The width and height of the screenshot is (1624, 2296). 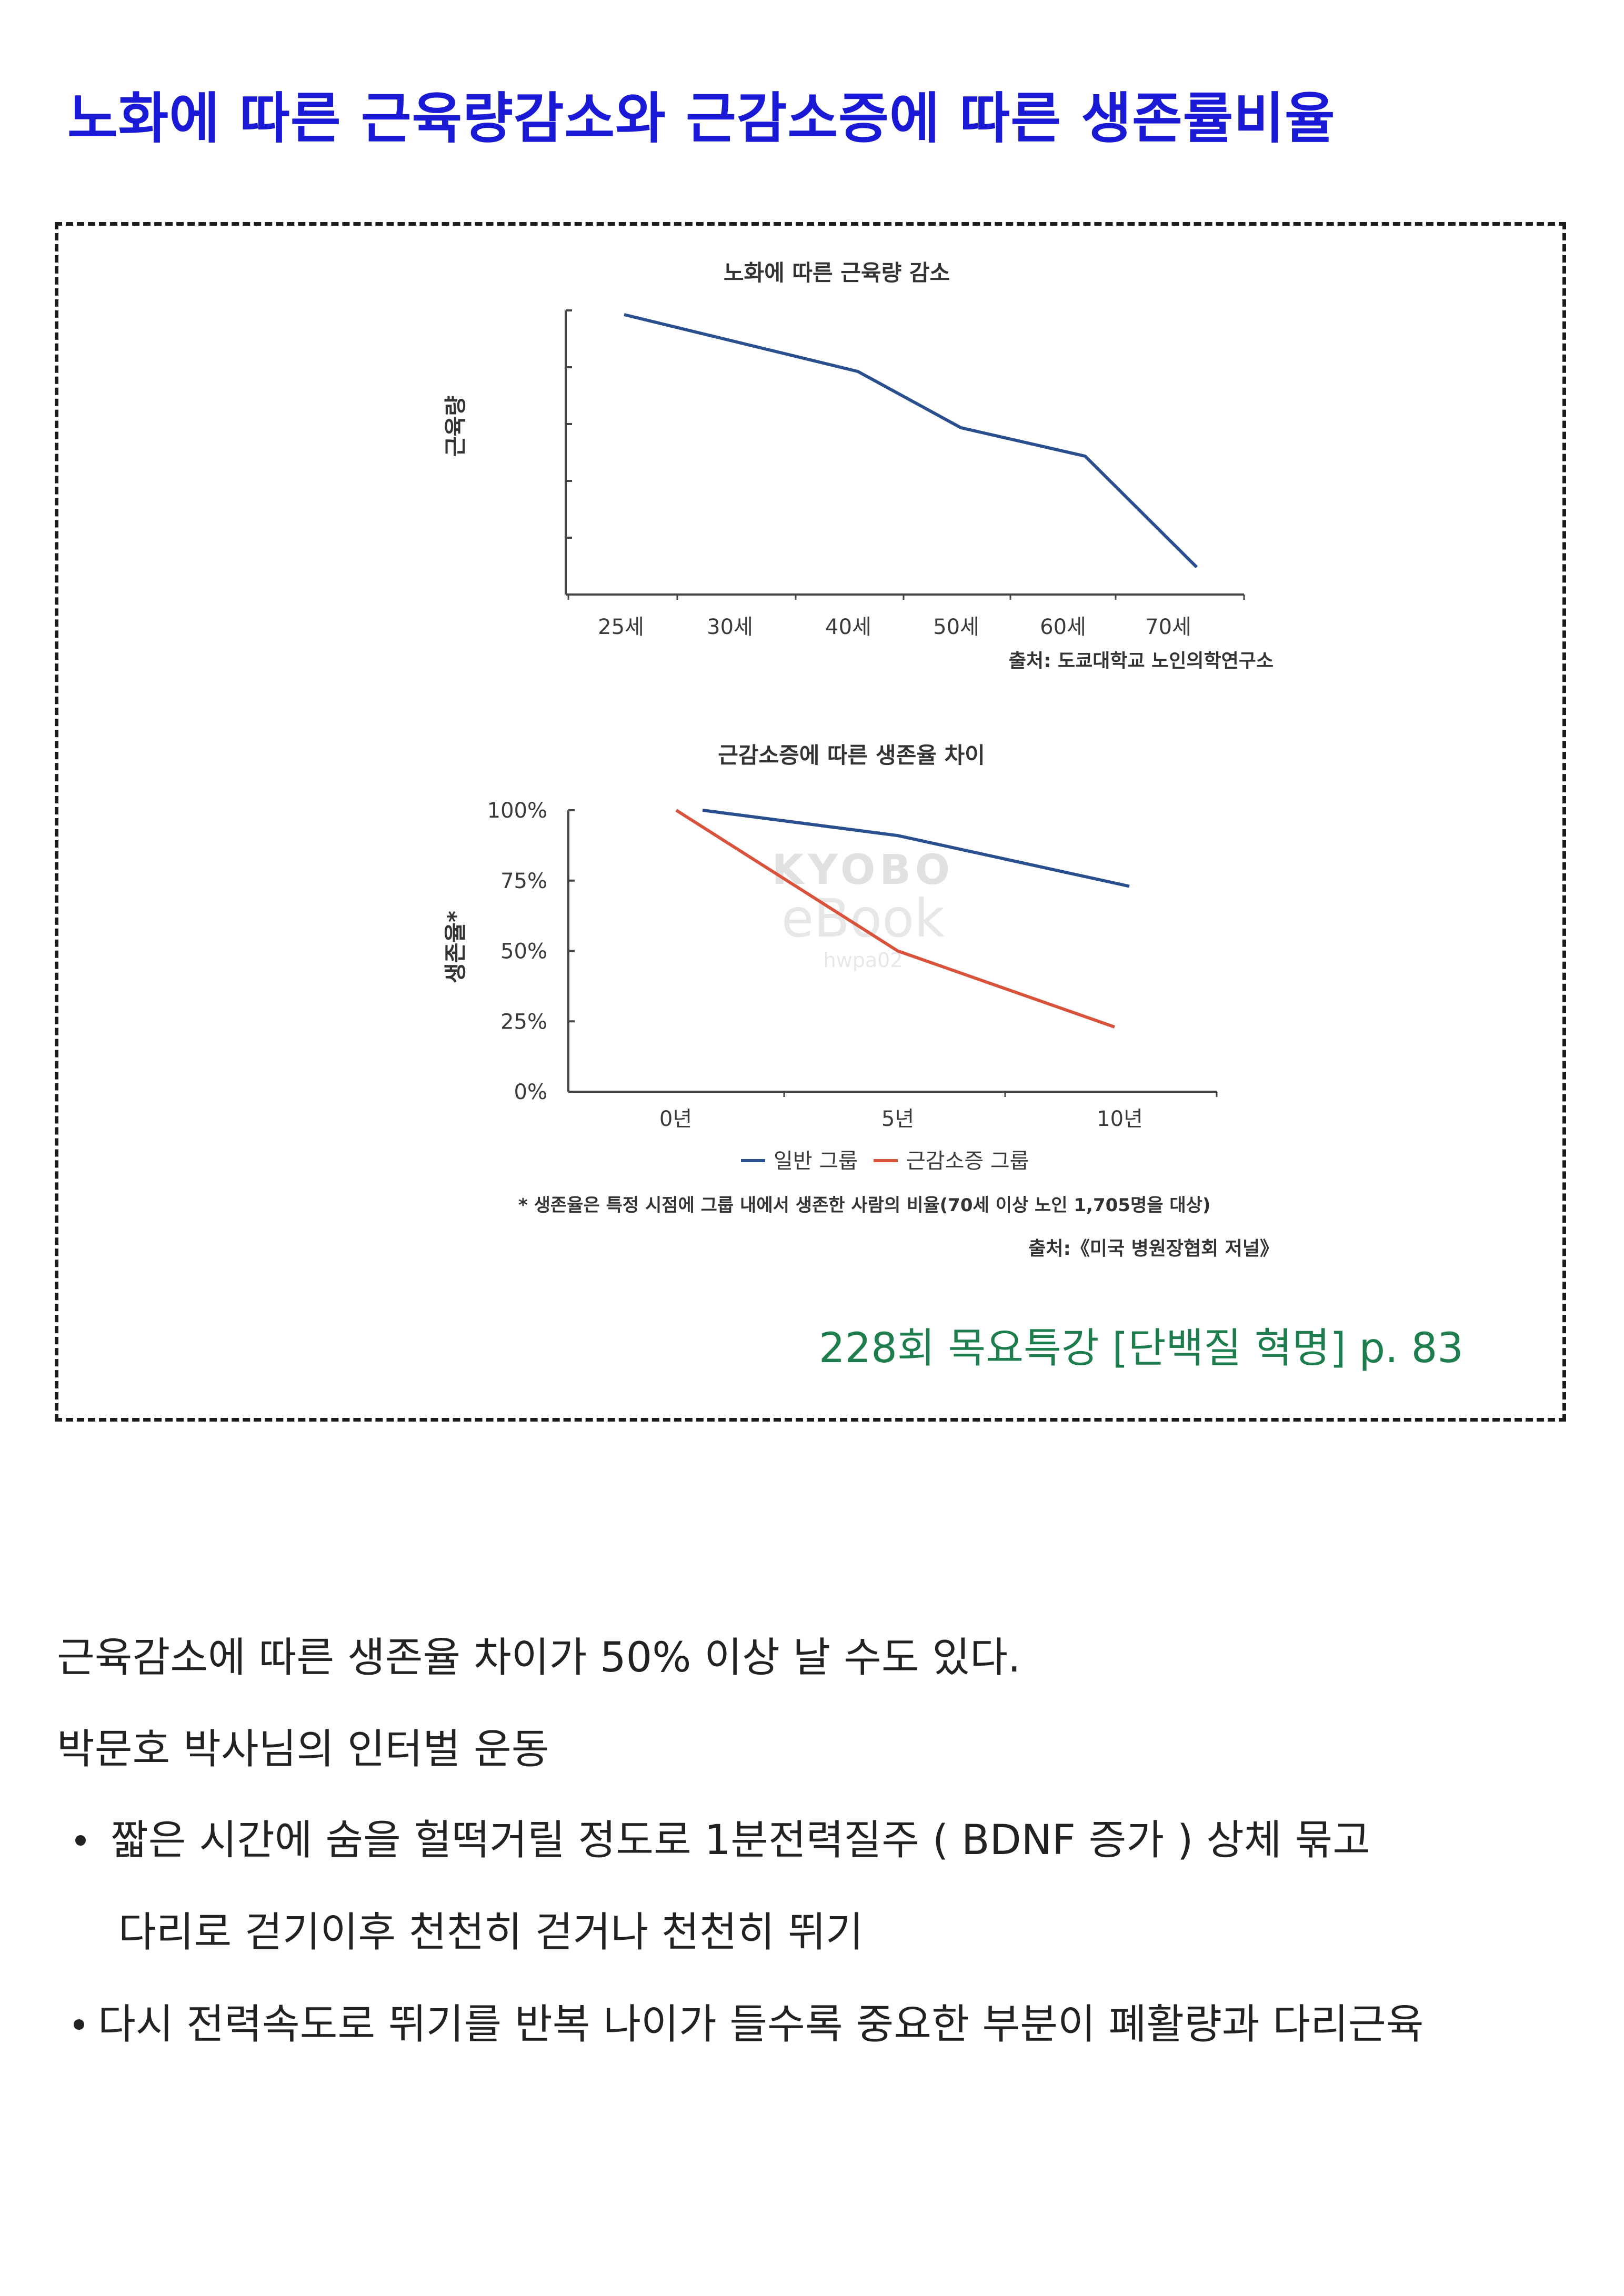 What do you see at coordinates (1063, 627) in the screenshot?
I see `chart1-x-tick-label: 60세` at bounding box center [1063, 627].